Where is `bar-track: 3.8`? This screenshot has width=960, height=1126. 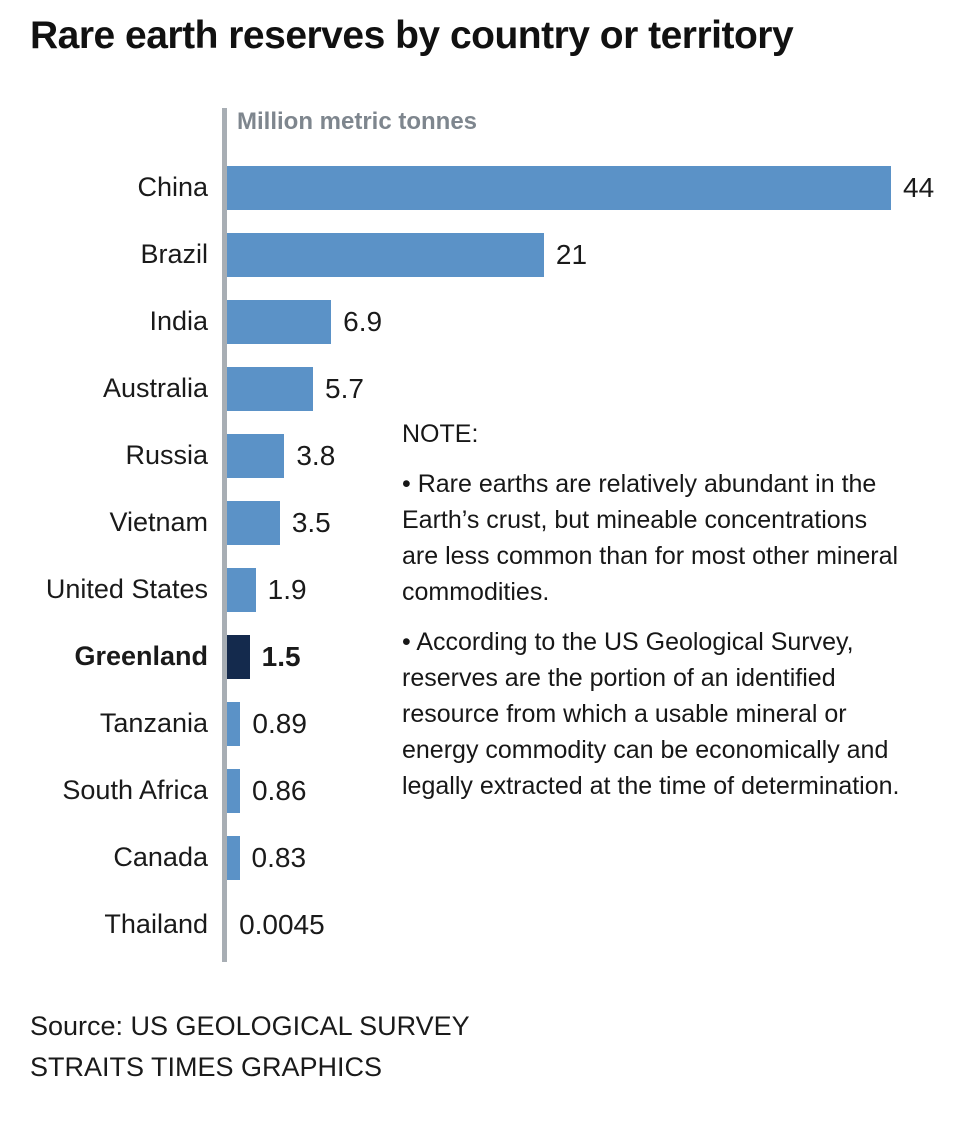 bar-track: 3.8 is located at coordinates (581, 455).